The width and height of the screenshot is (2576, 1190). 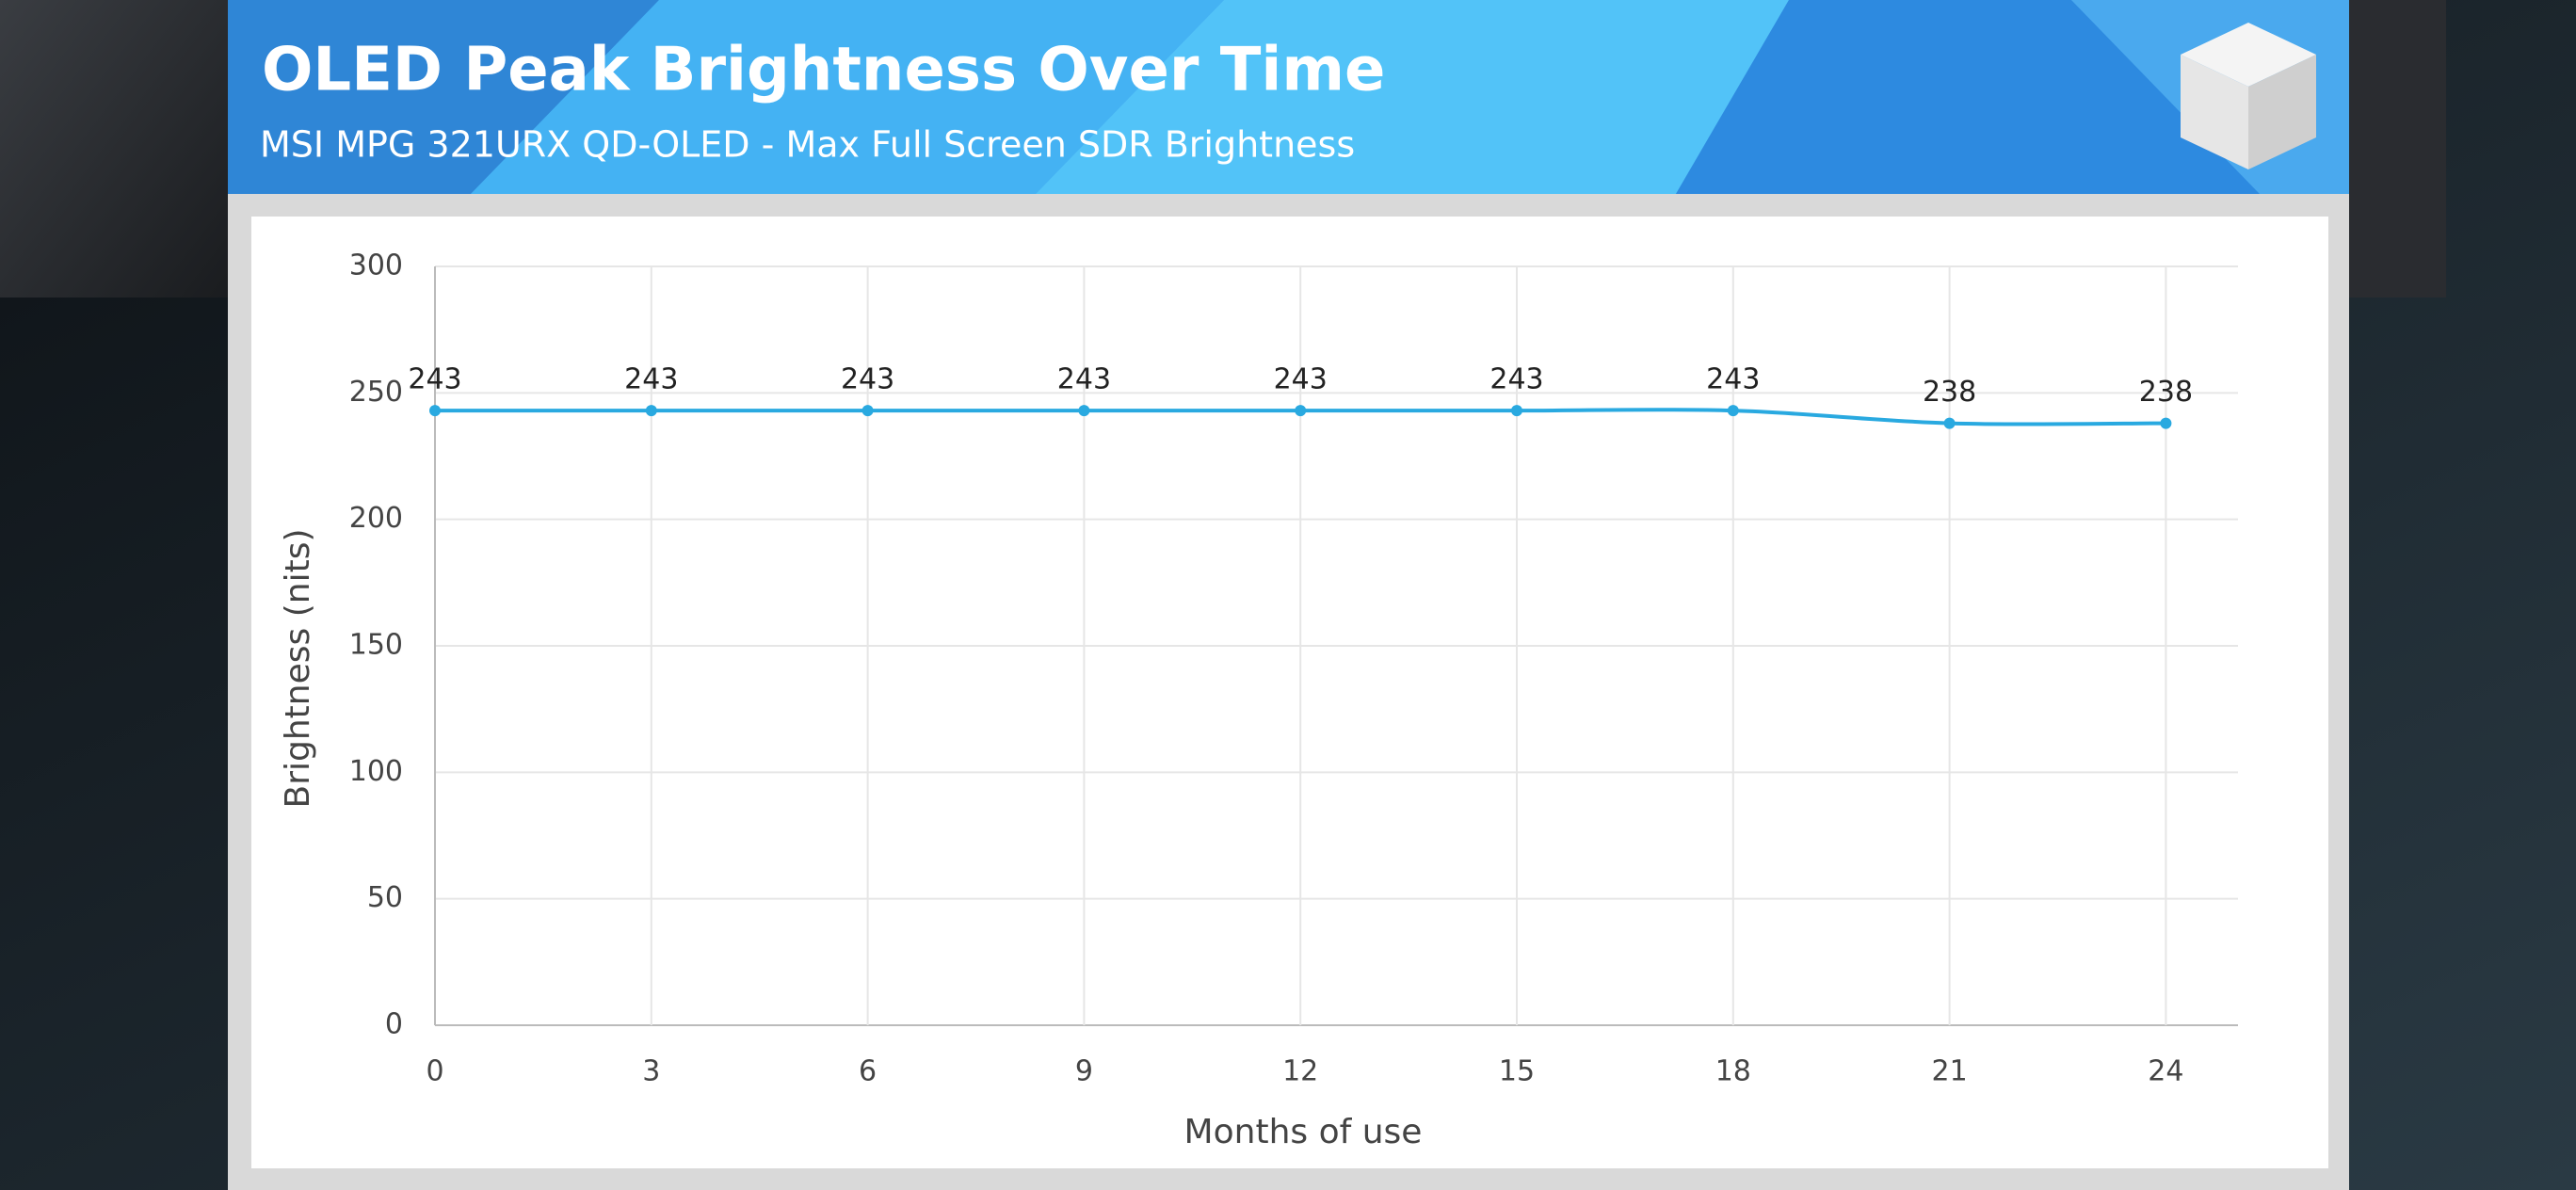 What do you see at coordinates (376, 646) in the screenshot?
I see `y-tick-label: 150` at bounding box center [376, 646].